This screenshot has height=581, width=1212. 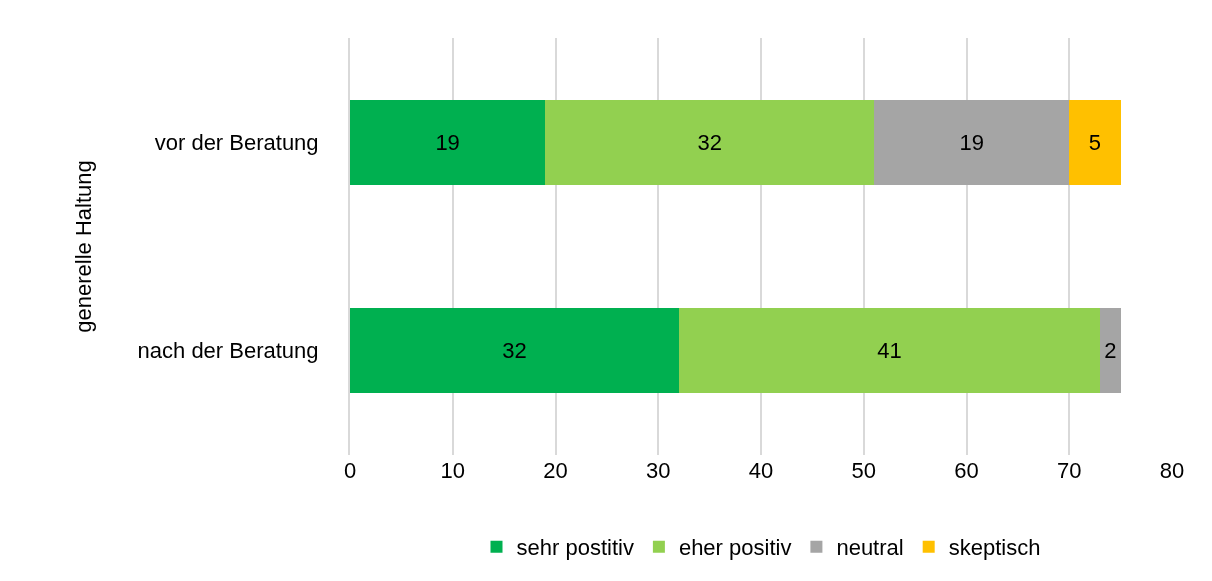 What do you see at coordinates (863, 470) in the screenshot?
I see `x-tick-label: 50` at bounding box center [863, 470].